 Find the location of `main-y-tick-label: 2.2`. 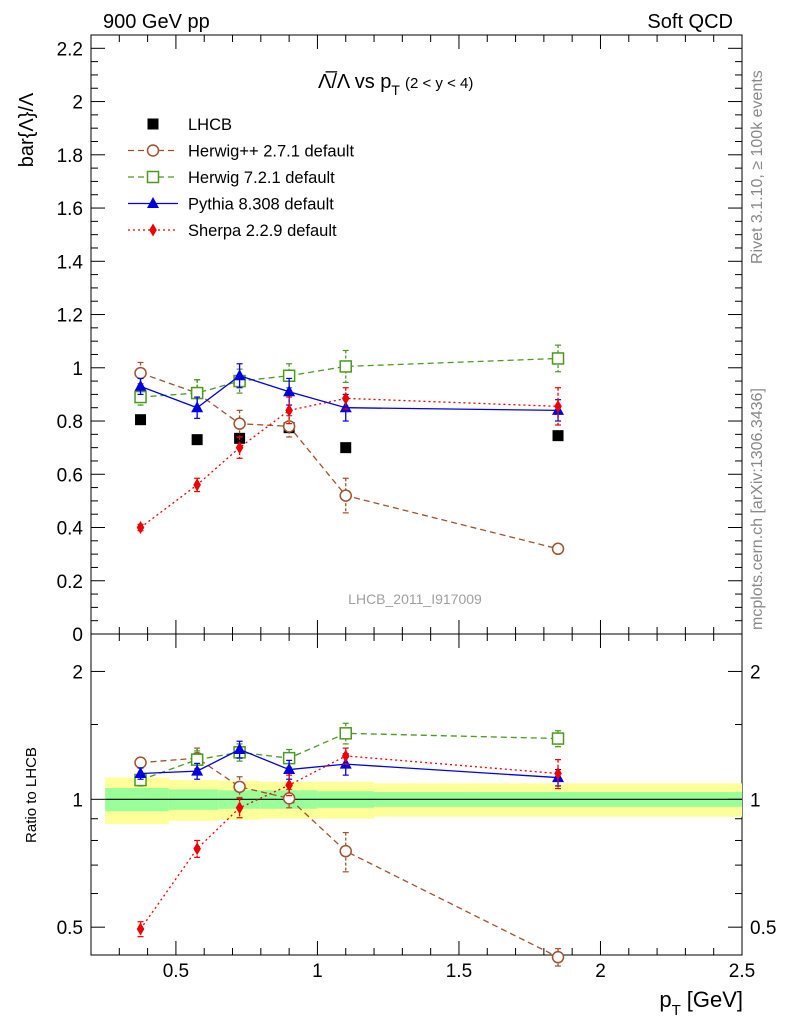

main-y-tick-label: 2.2 is located at coordinates (70, 49).